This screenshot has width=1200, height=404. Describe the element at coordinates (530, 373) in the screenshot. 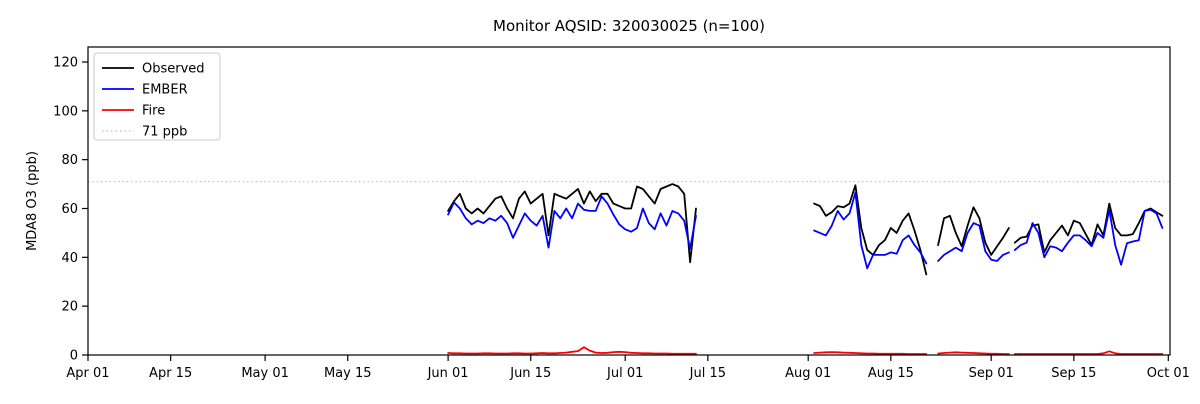

I see `x-tick-label: Jun 15` at that location.